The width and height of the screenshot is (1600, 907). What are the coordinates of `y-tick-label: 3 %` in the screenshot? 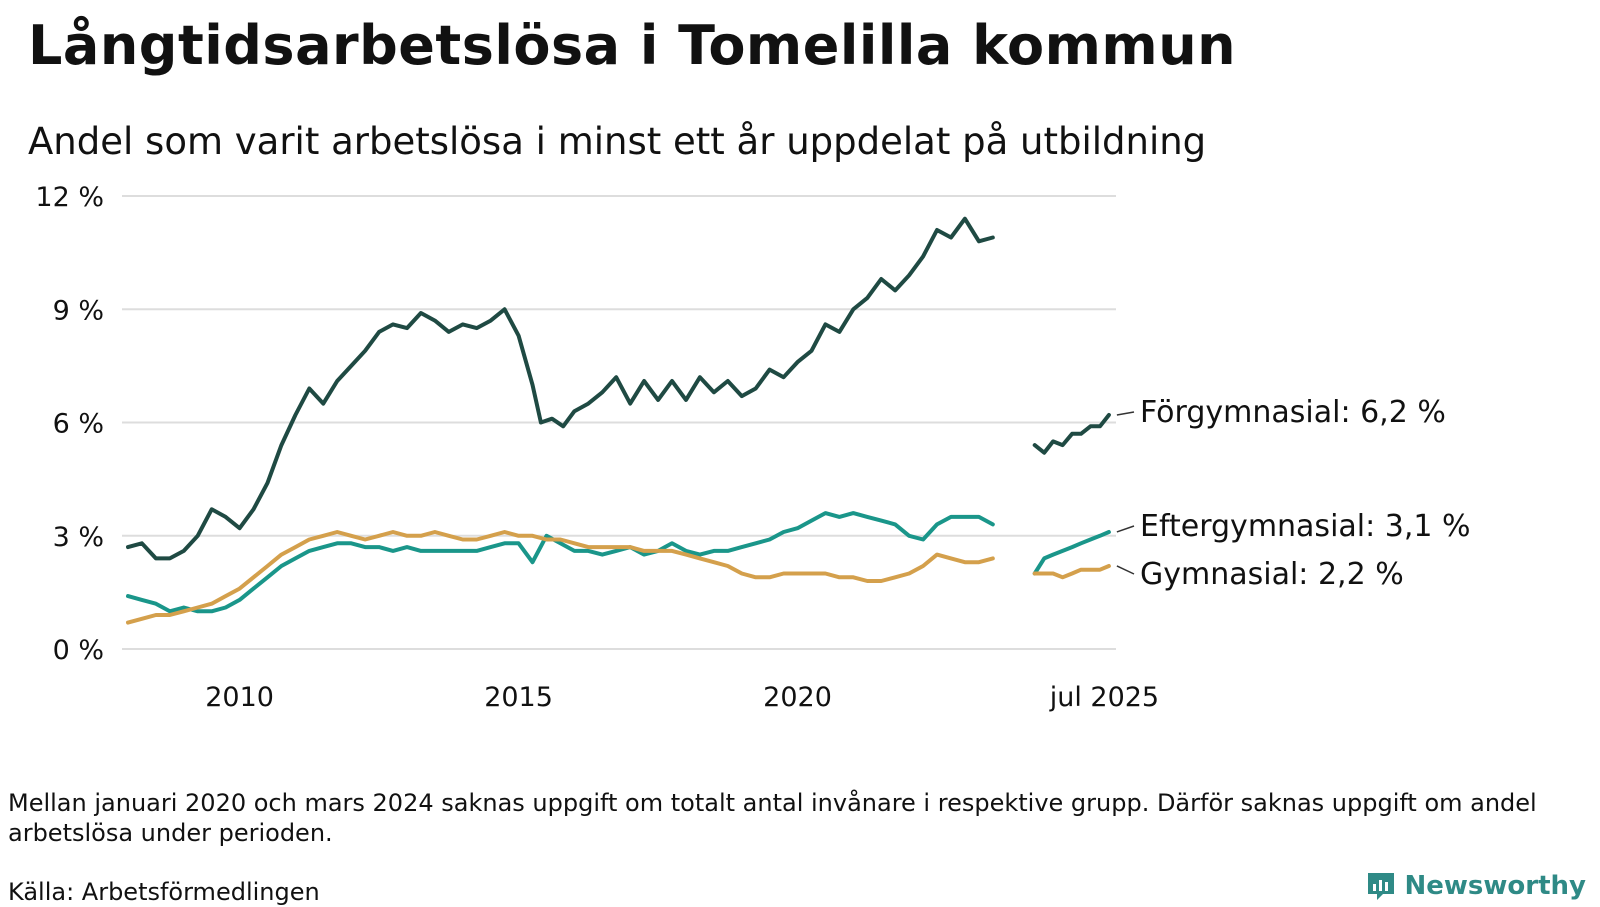 It's located at (78, 537).